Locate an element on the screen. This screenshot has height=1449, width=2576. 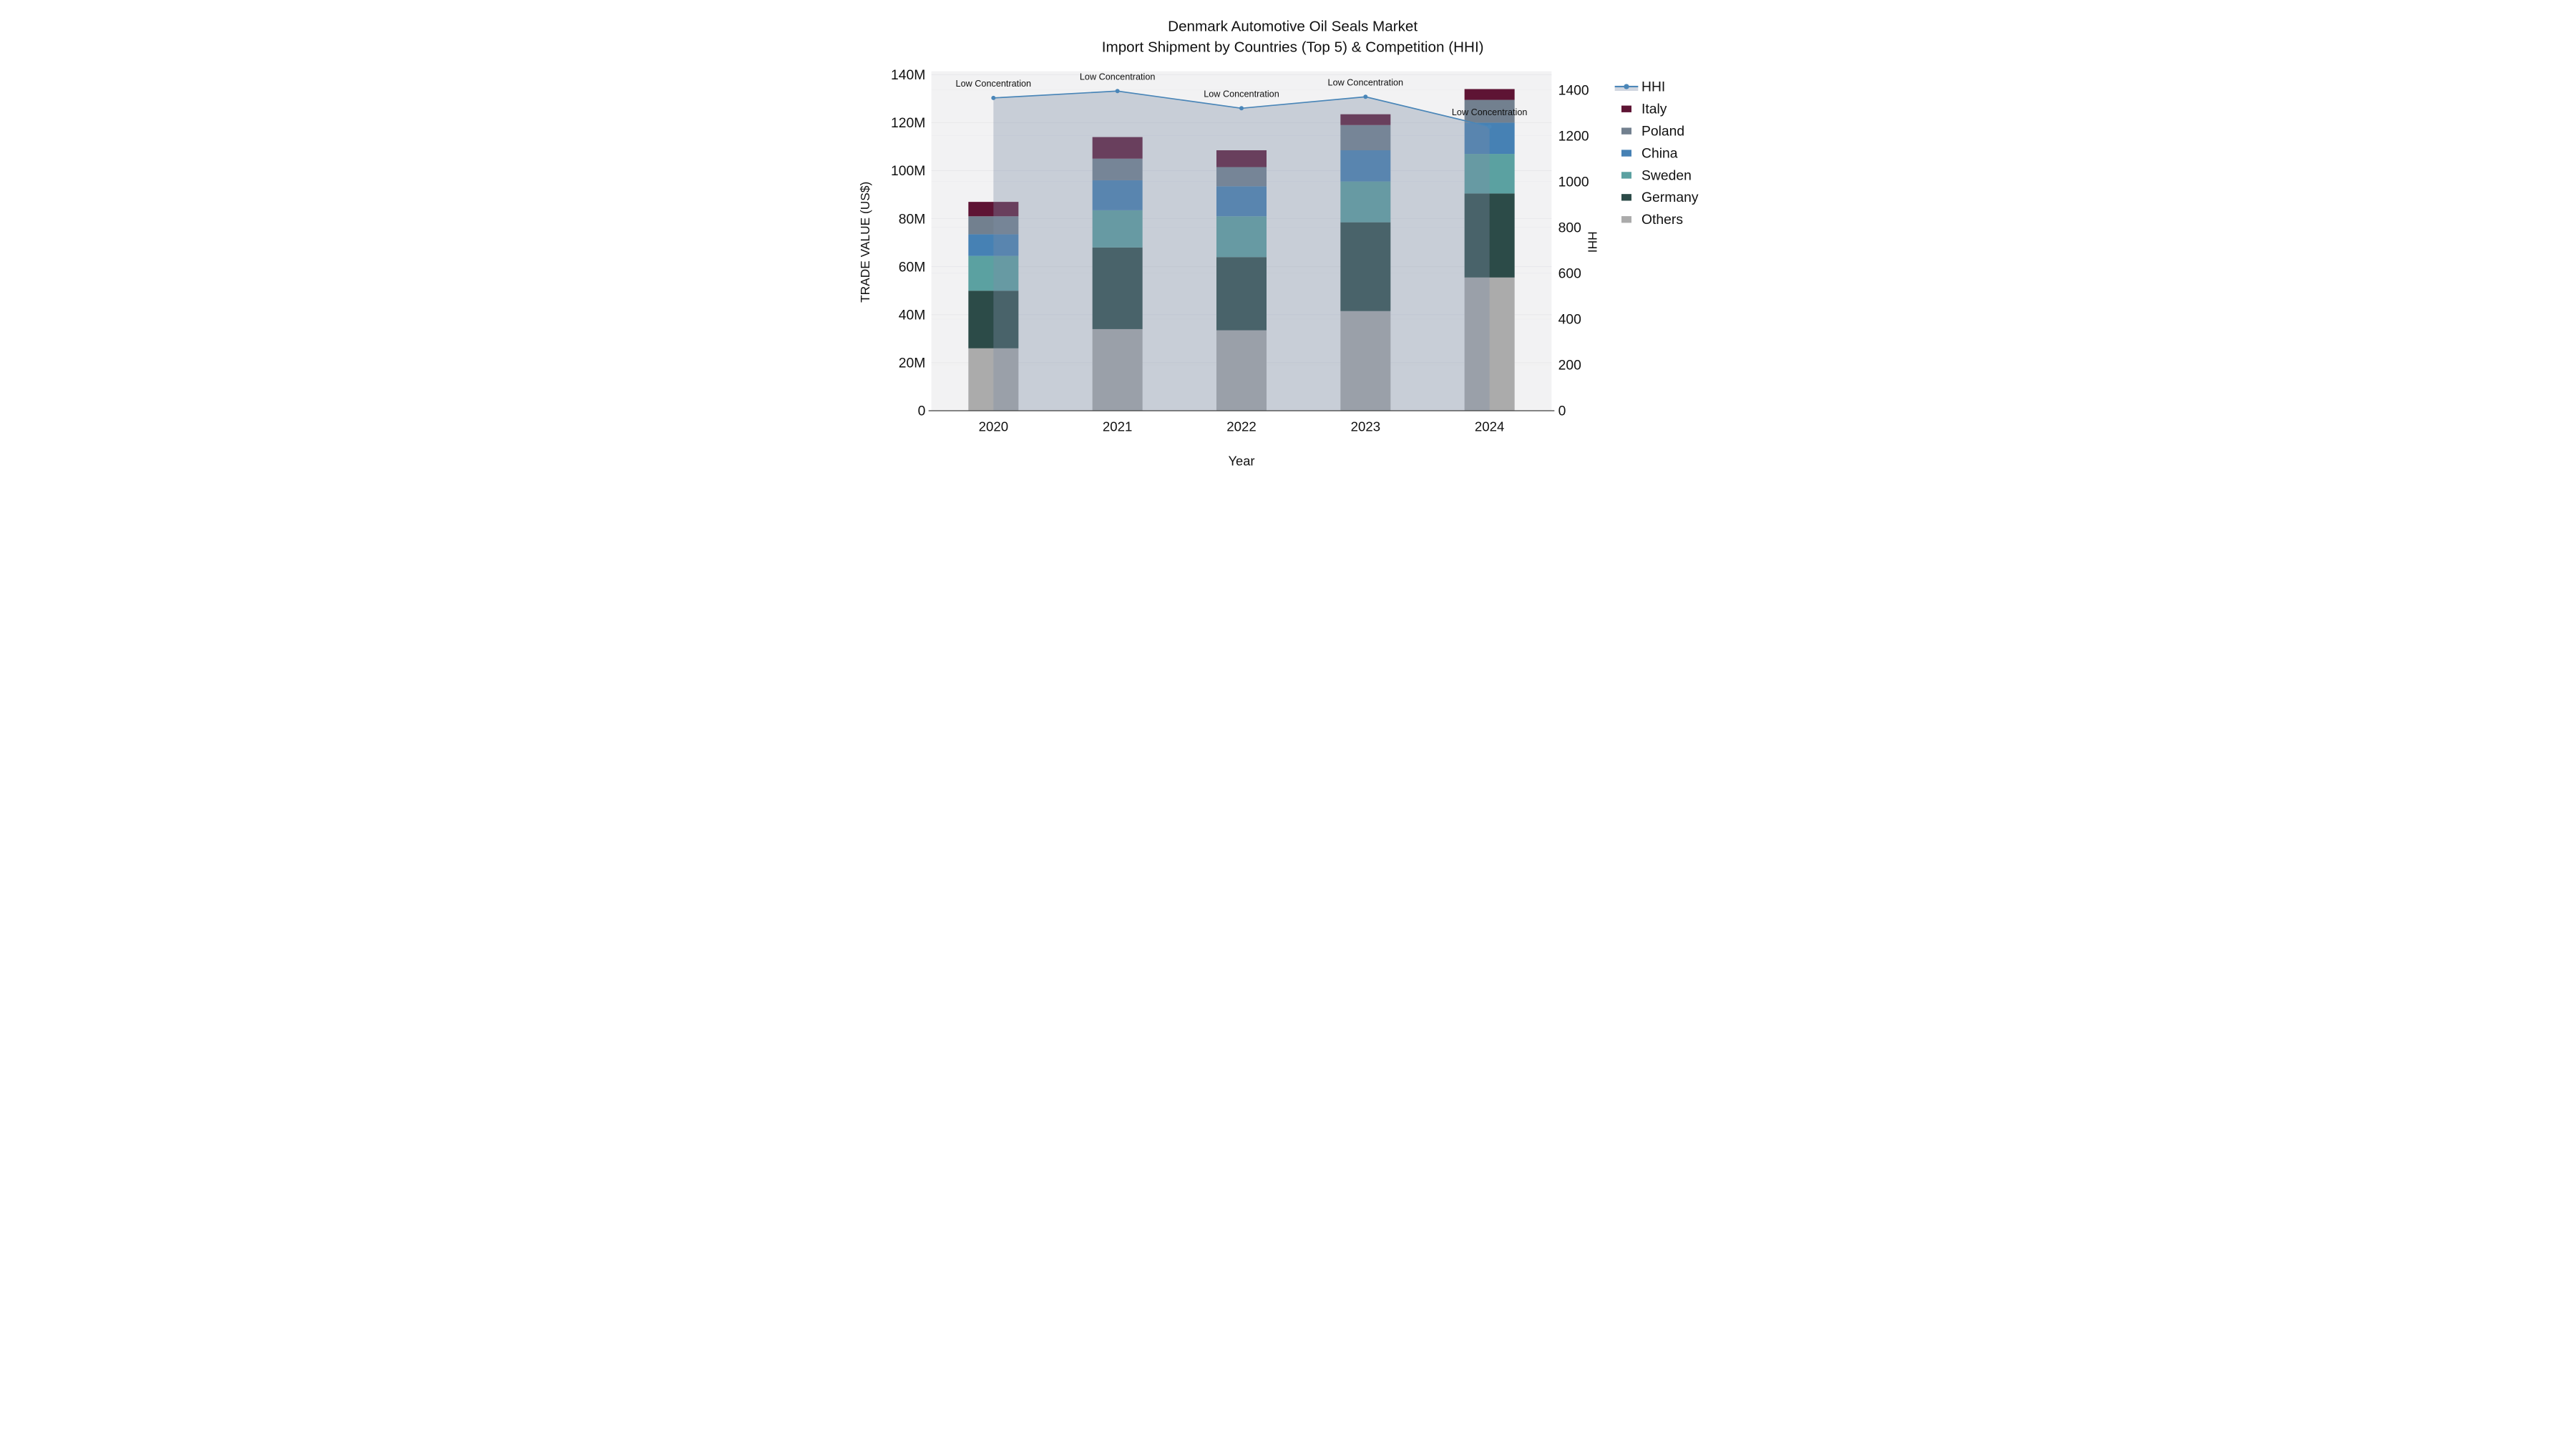
legend-label-poland: Poland is located at coordinates (1662, 131).